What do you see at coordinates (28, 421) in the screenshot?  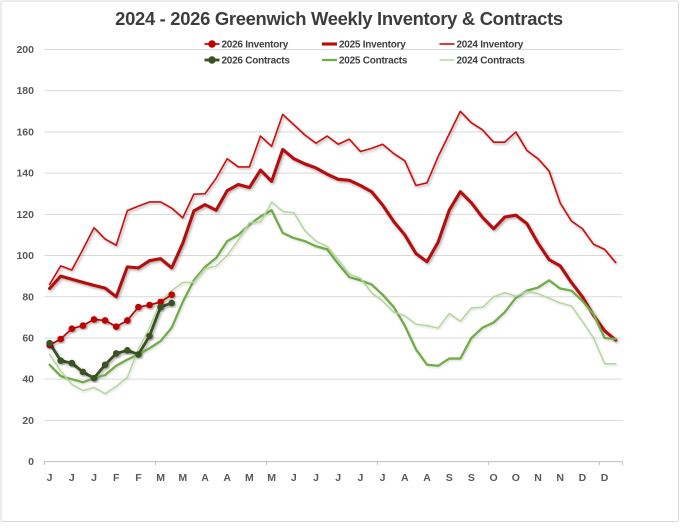 I see `svg-text: 20` at bounding box center [28, 421].